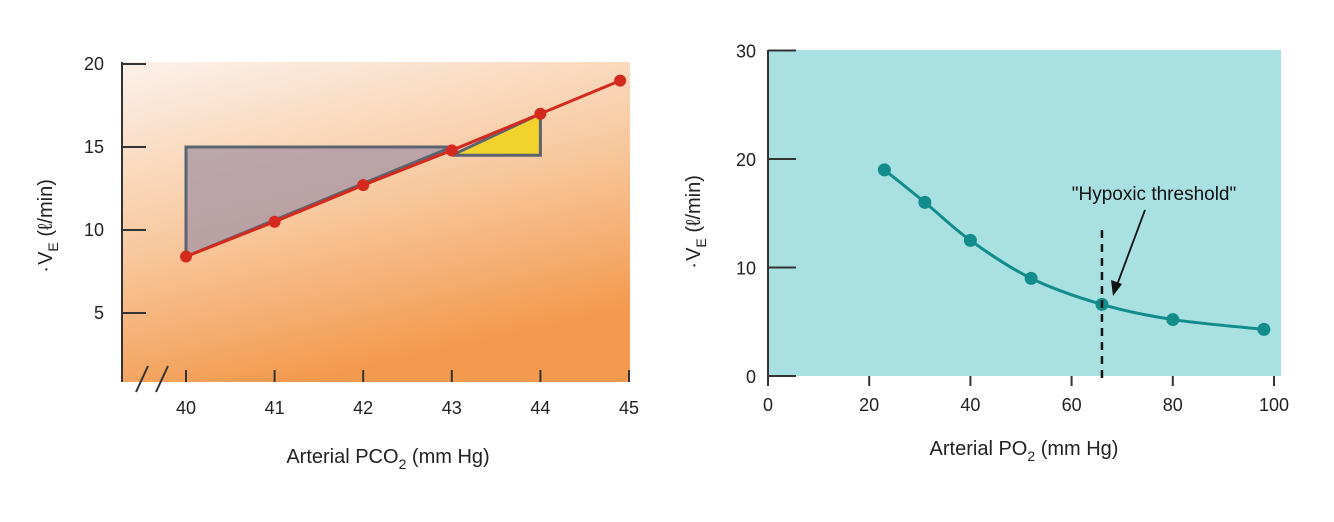  What do you see at coordinates (768, 405) in the screenshot?
I see `x-tick-label: 0` at bounding box center [768, 405].